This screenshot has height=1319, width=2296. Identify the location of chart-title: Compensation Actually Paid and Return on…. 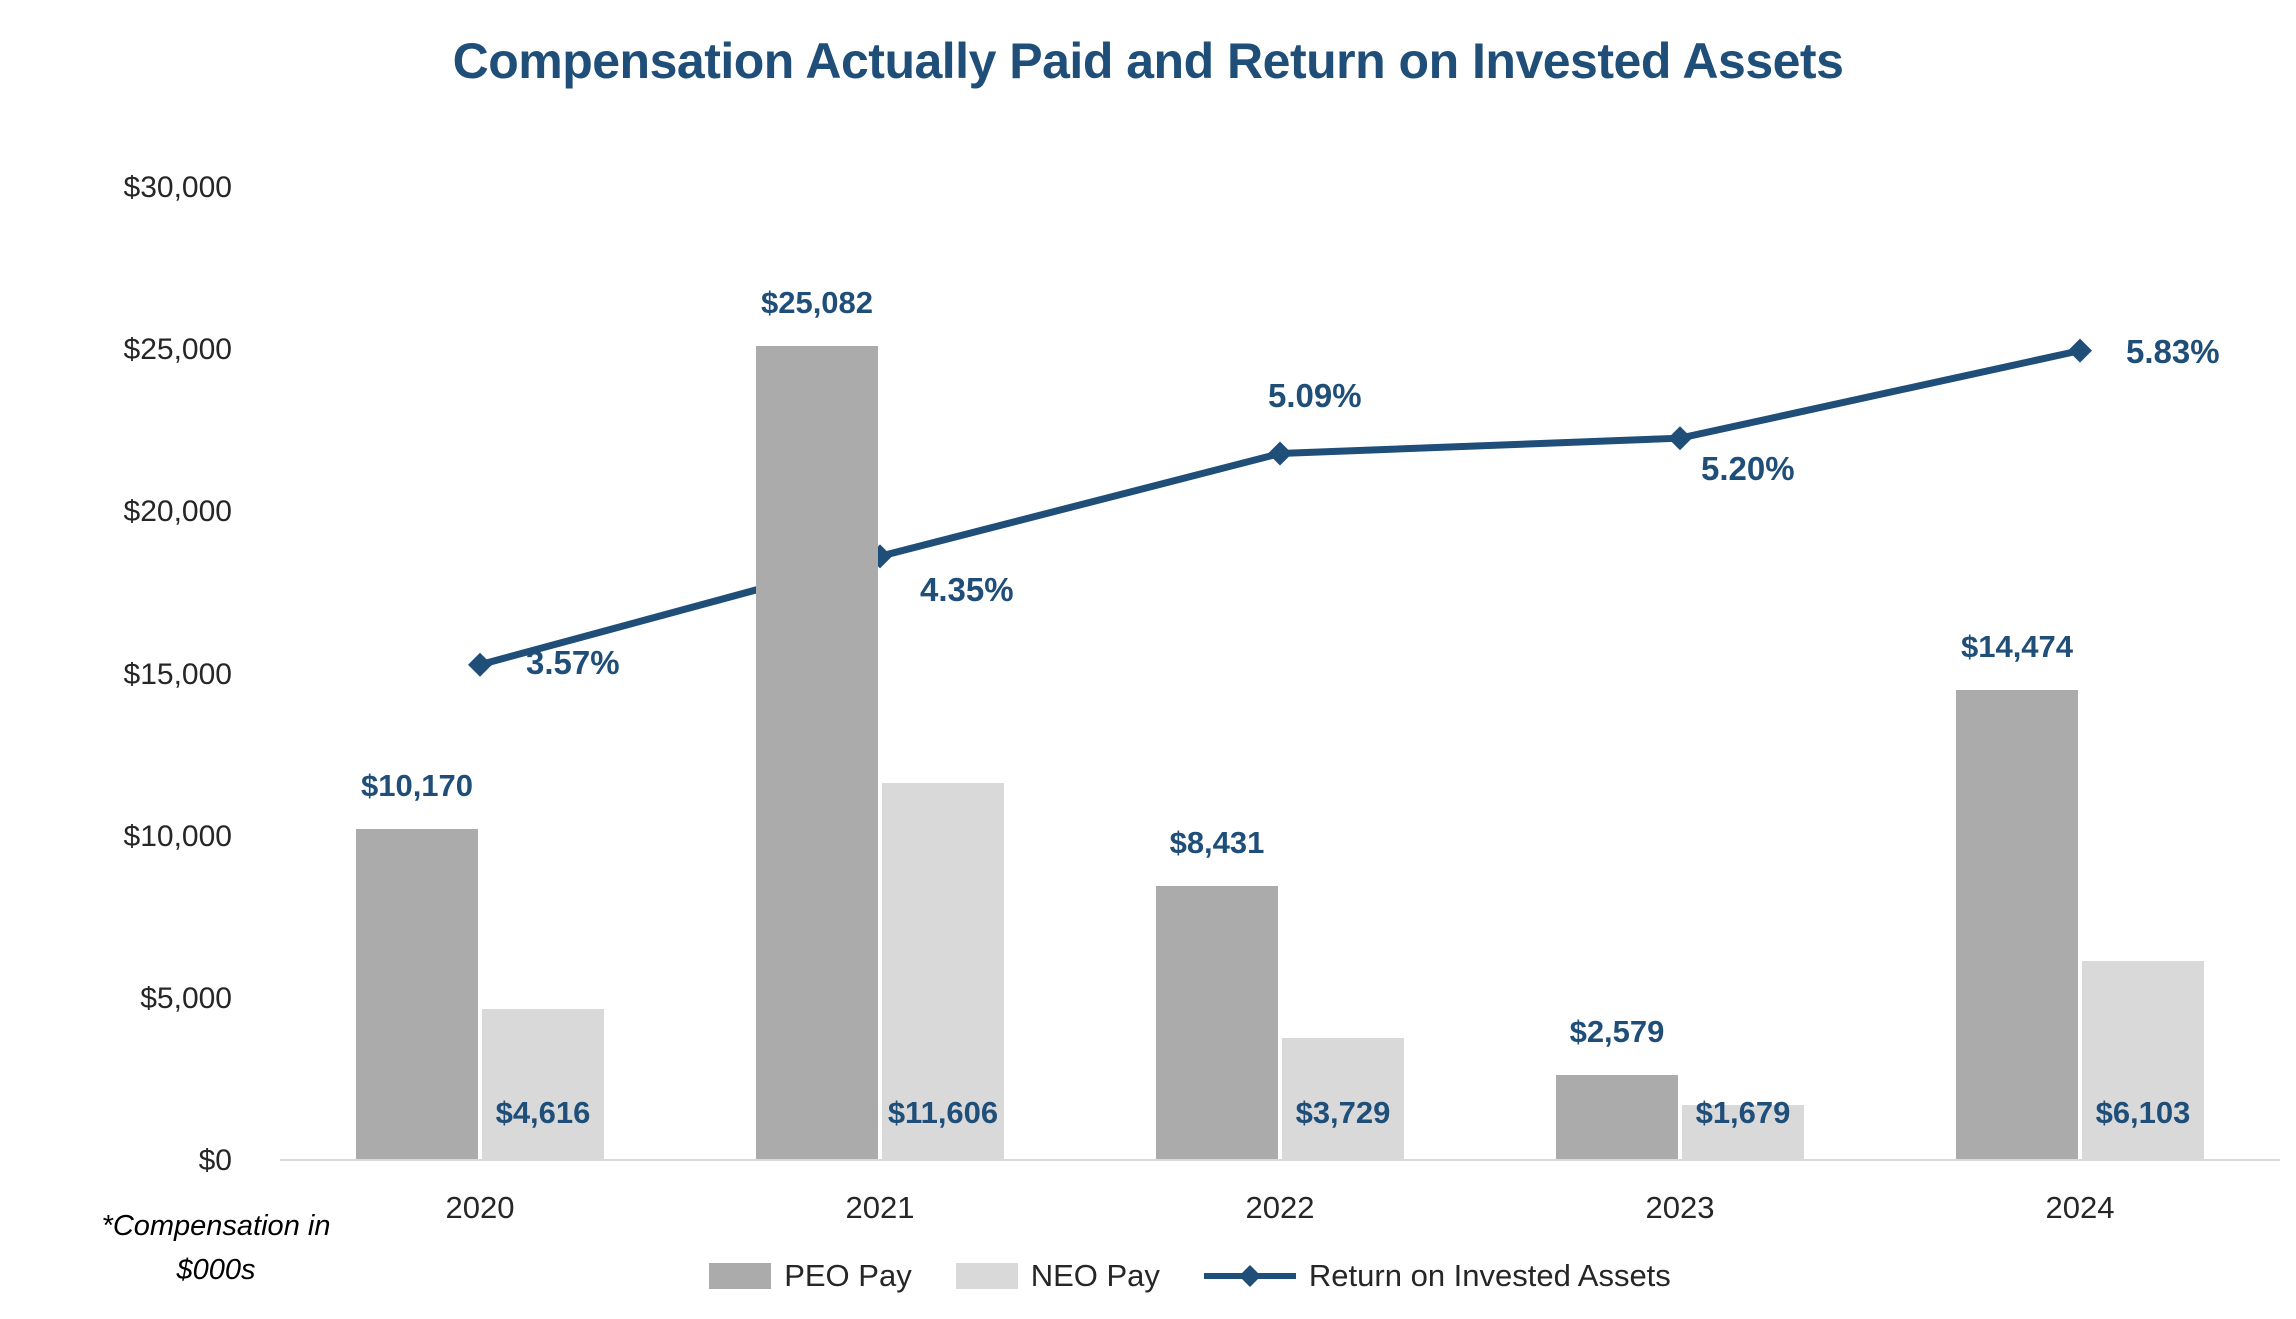
(1148, 61).